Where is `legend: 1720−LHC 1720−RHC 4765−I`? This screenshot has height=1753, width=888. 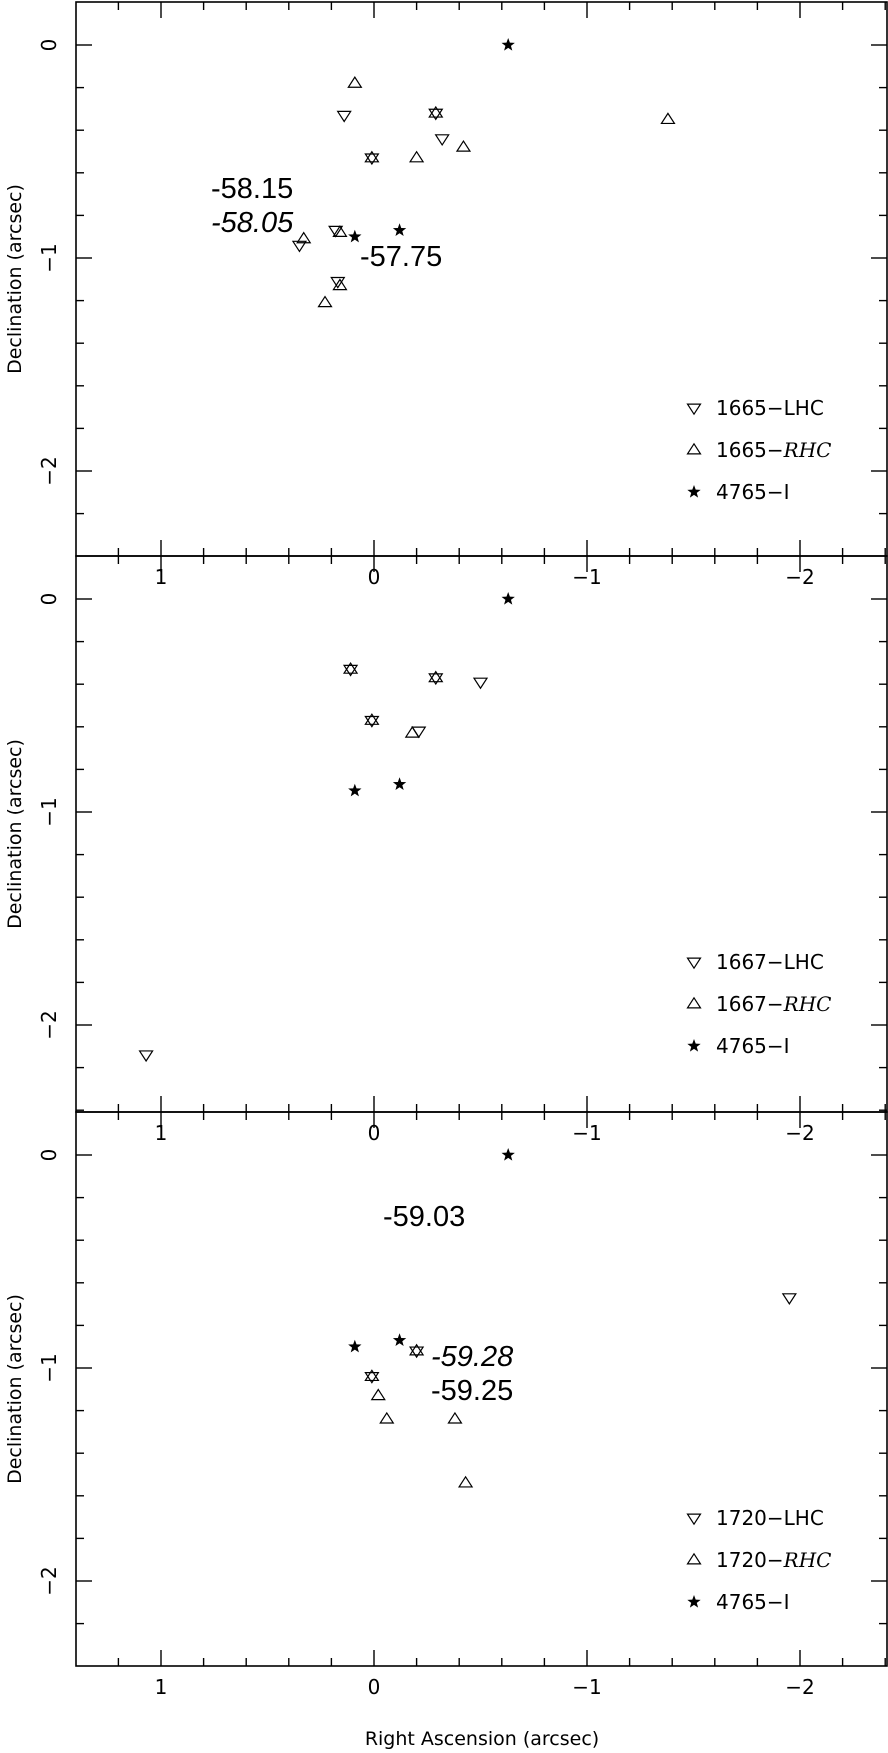 legend: 1720−LHC 1720−RHC 4765−I is located at coordinates (758, 1560).